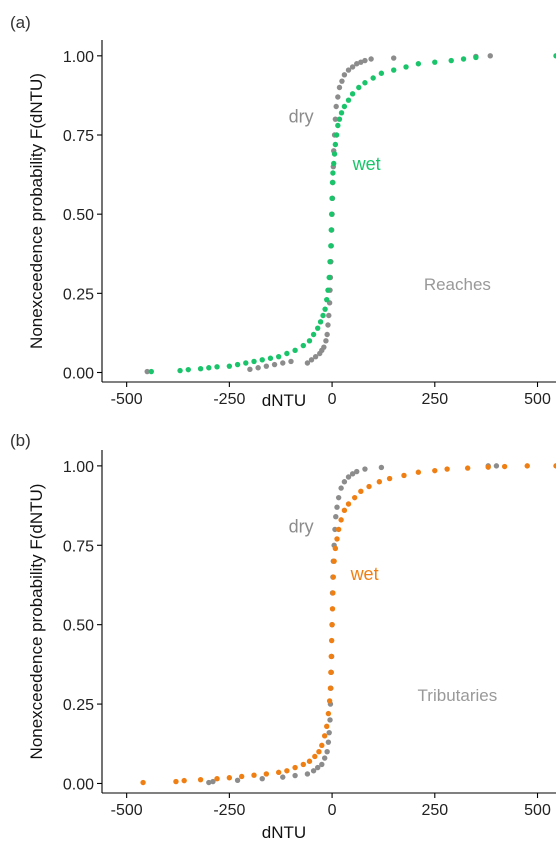 The width and height of the screenshot is (556, 845). Describe the element at coordinates (127, 399) in the screenshot. I see `x-tick-label: -500` at that location.